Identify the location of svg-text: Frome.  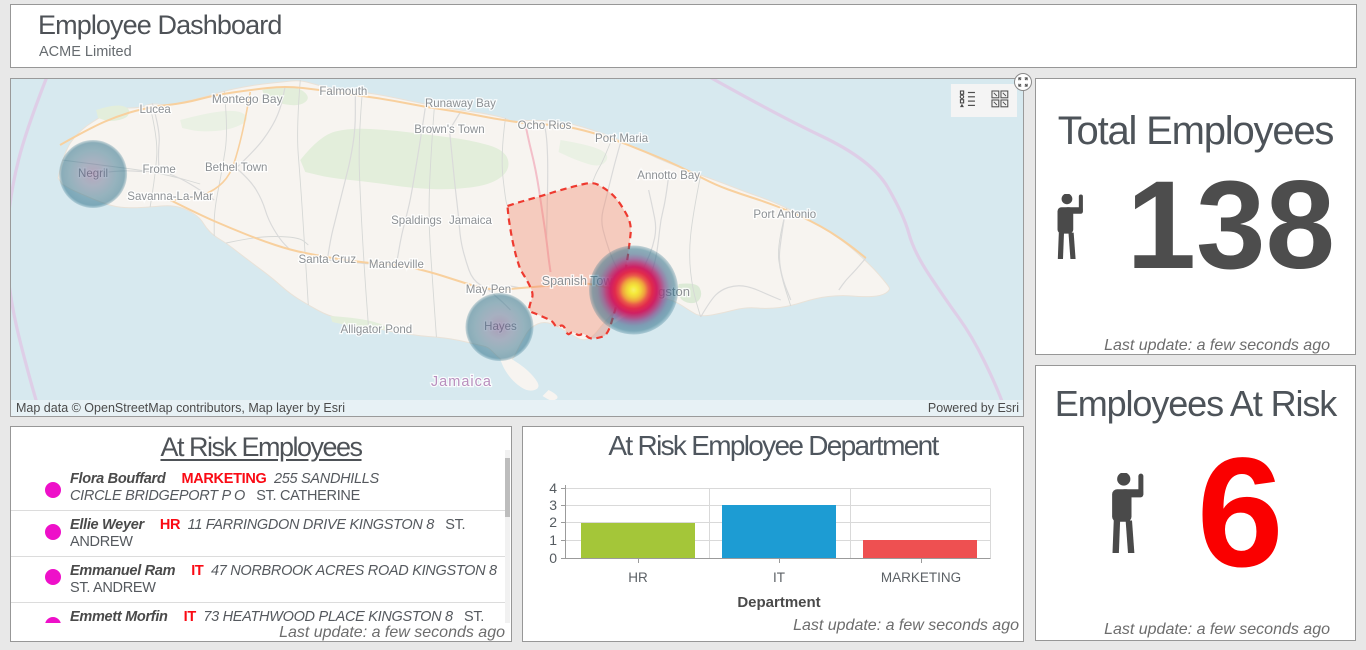
(159, 170).